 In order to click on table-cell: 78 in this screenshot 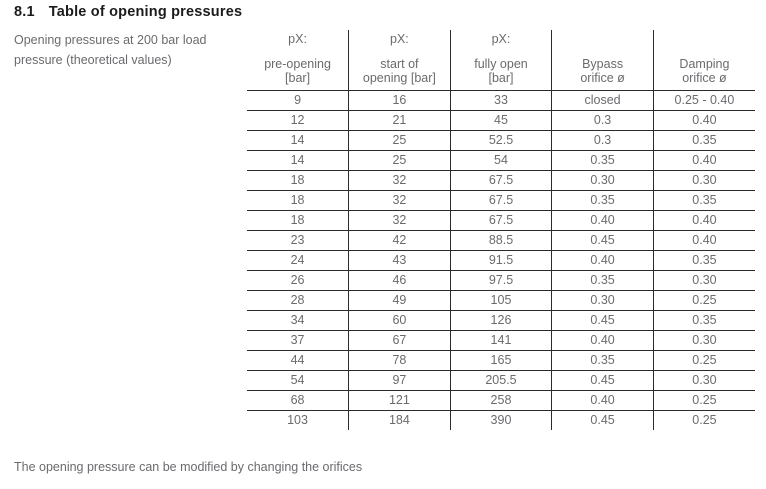, I will do `click(399, 360)`.